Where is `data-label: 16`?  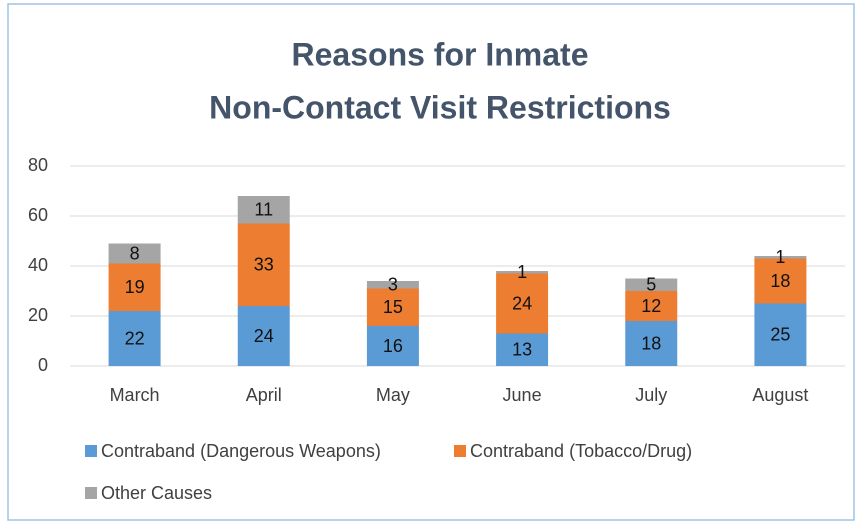
data-label: 16 is located at coordinates (393, 346).